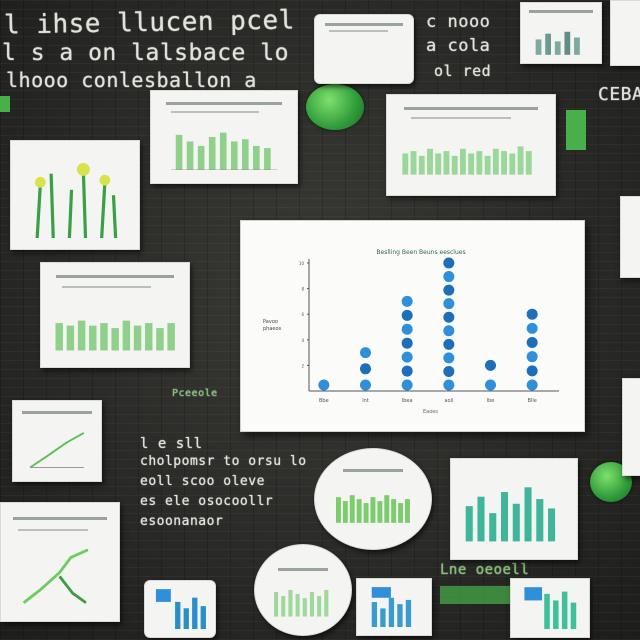 This screenshot has width=640, height=640. What do you see at coordinates (485, 570) in the screenshot?
I see `chalk-bottom-right: Lne oeoell` at bounding box center [485, 570].